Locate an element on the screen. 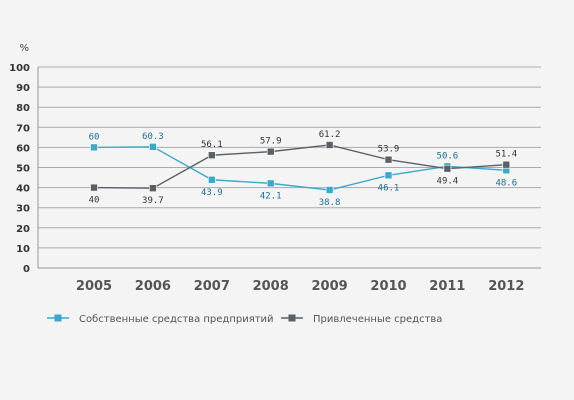 This screenshot has height=400, width=574. y-tick-label: 80 is located at coordinates (23, 108).